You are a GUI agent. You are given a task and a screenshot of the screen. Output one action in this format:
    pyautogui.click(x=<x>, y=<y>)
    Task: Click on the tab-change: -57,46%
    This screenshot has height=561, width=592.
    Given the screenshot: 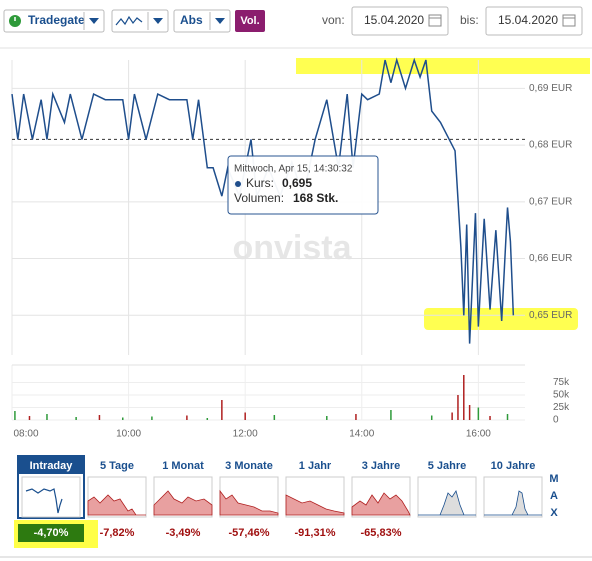 What is the action you would take?
    pyautogui.click(x=249, y=533)
    